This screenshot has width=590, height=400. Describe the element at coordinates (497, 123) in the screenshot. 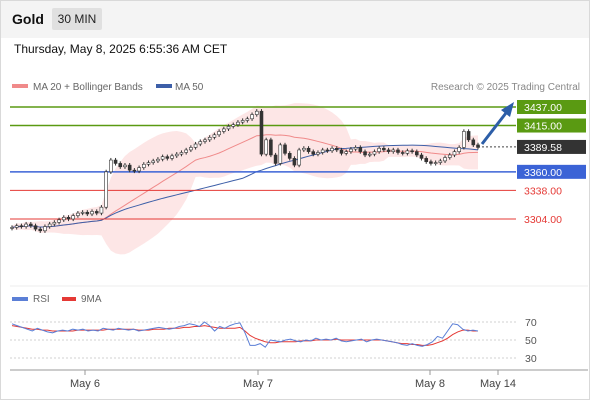

I see `projection-arrow` at that location.